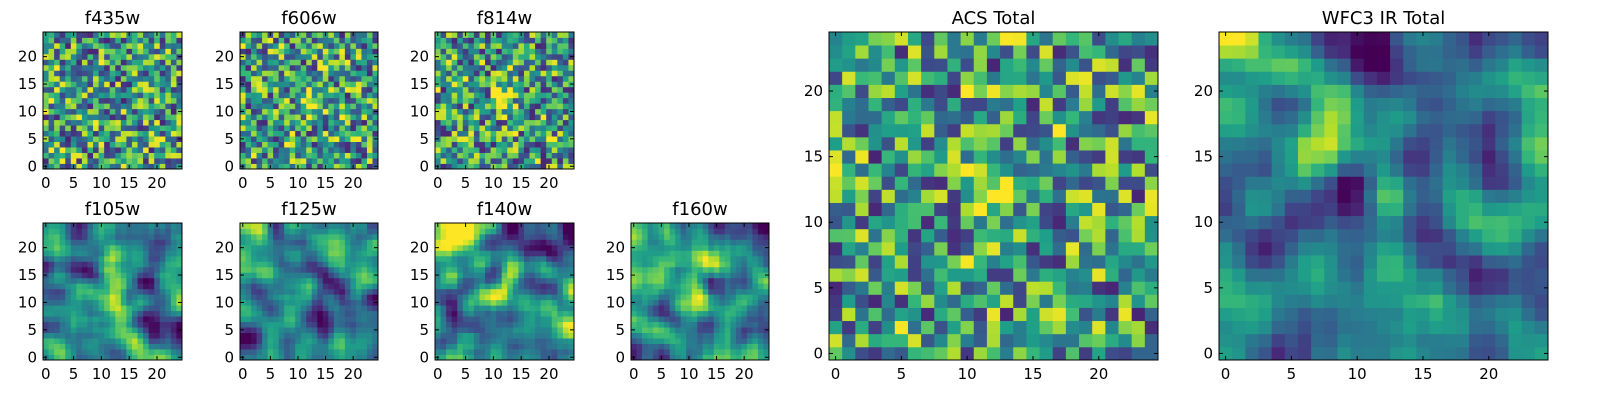 This screenshot has height=400, width=1600. What do you see at coordinates (504, 100) in the screenshot?
I see `axes-frame` at bounding box center [504, 100].